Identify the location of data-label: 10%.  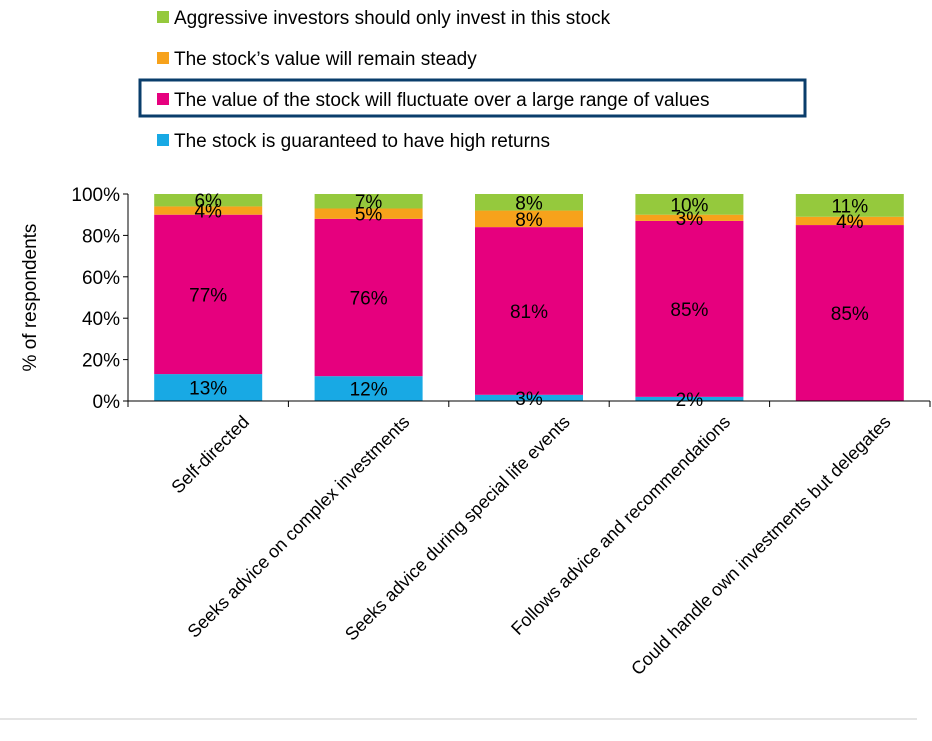
(689, 205).